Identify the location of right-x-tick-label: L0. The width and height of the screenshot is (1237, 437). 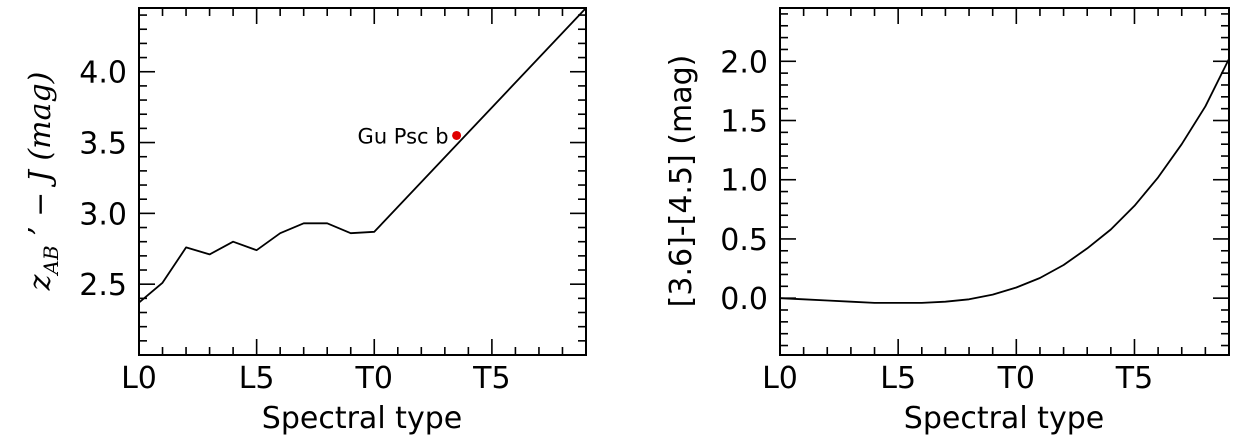
(780, 378).